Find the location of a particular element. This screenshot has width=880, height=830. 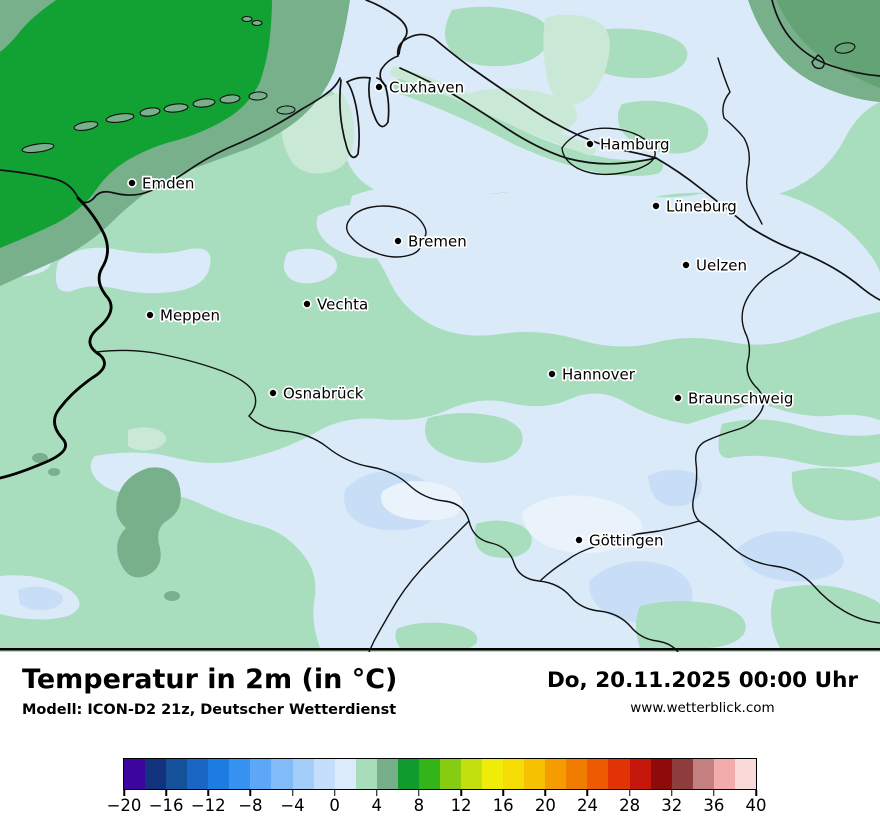

city-label: Bremen is located at coordinates (437, 242).